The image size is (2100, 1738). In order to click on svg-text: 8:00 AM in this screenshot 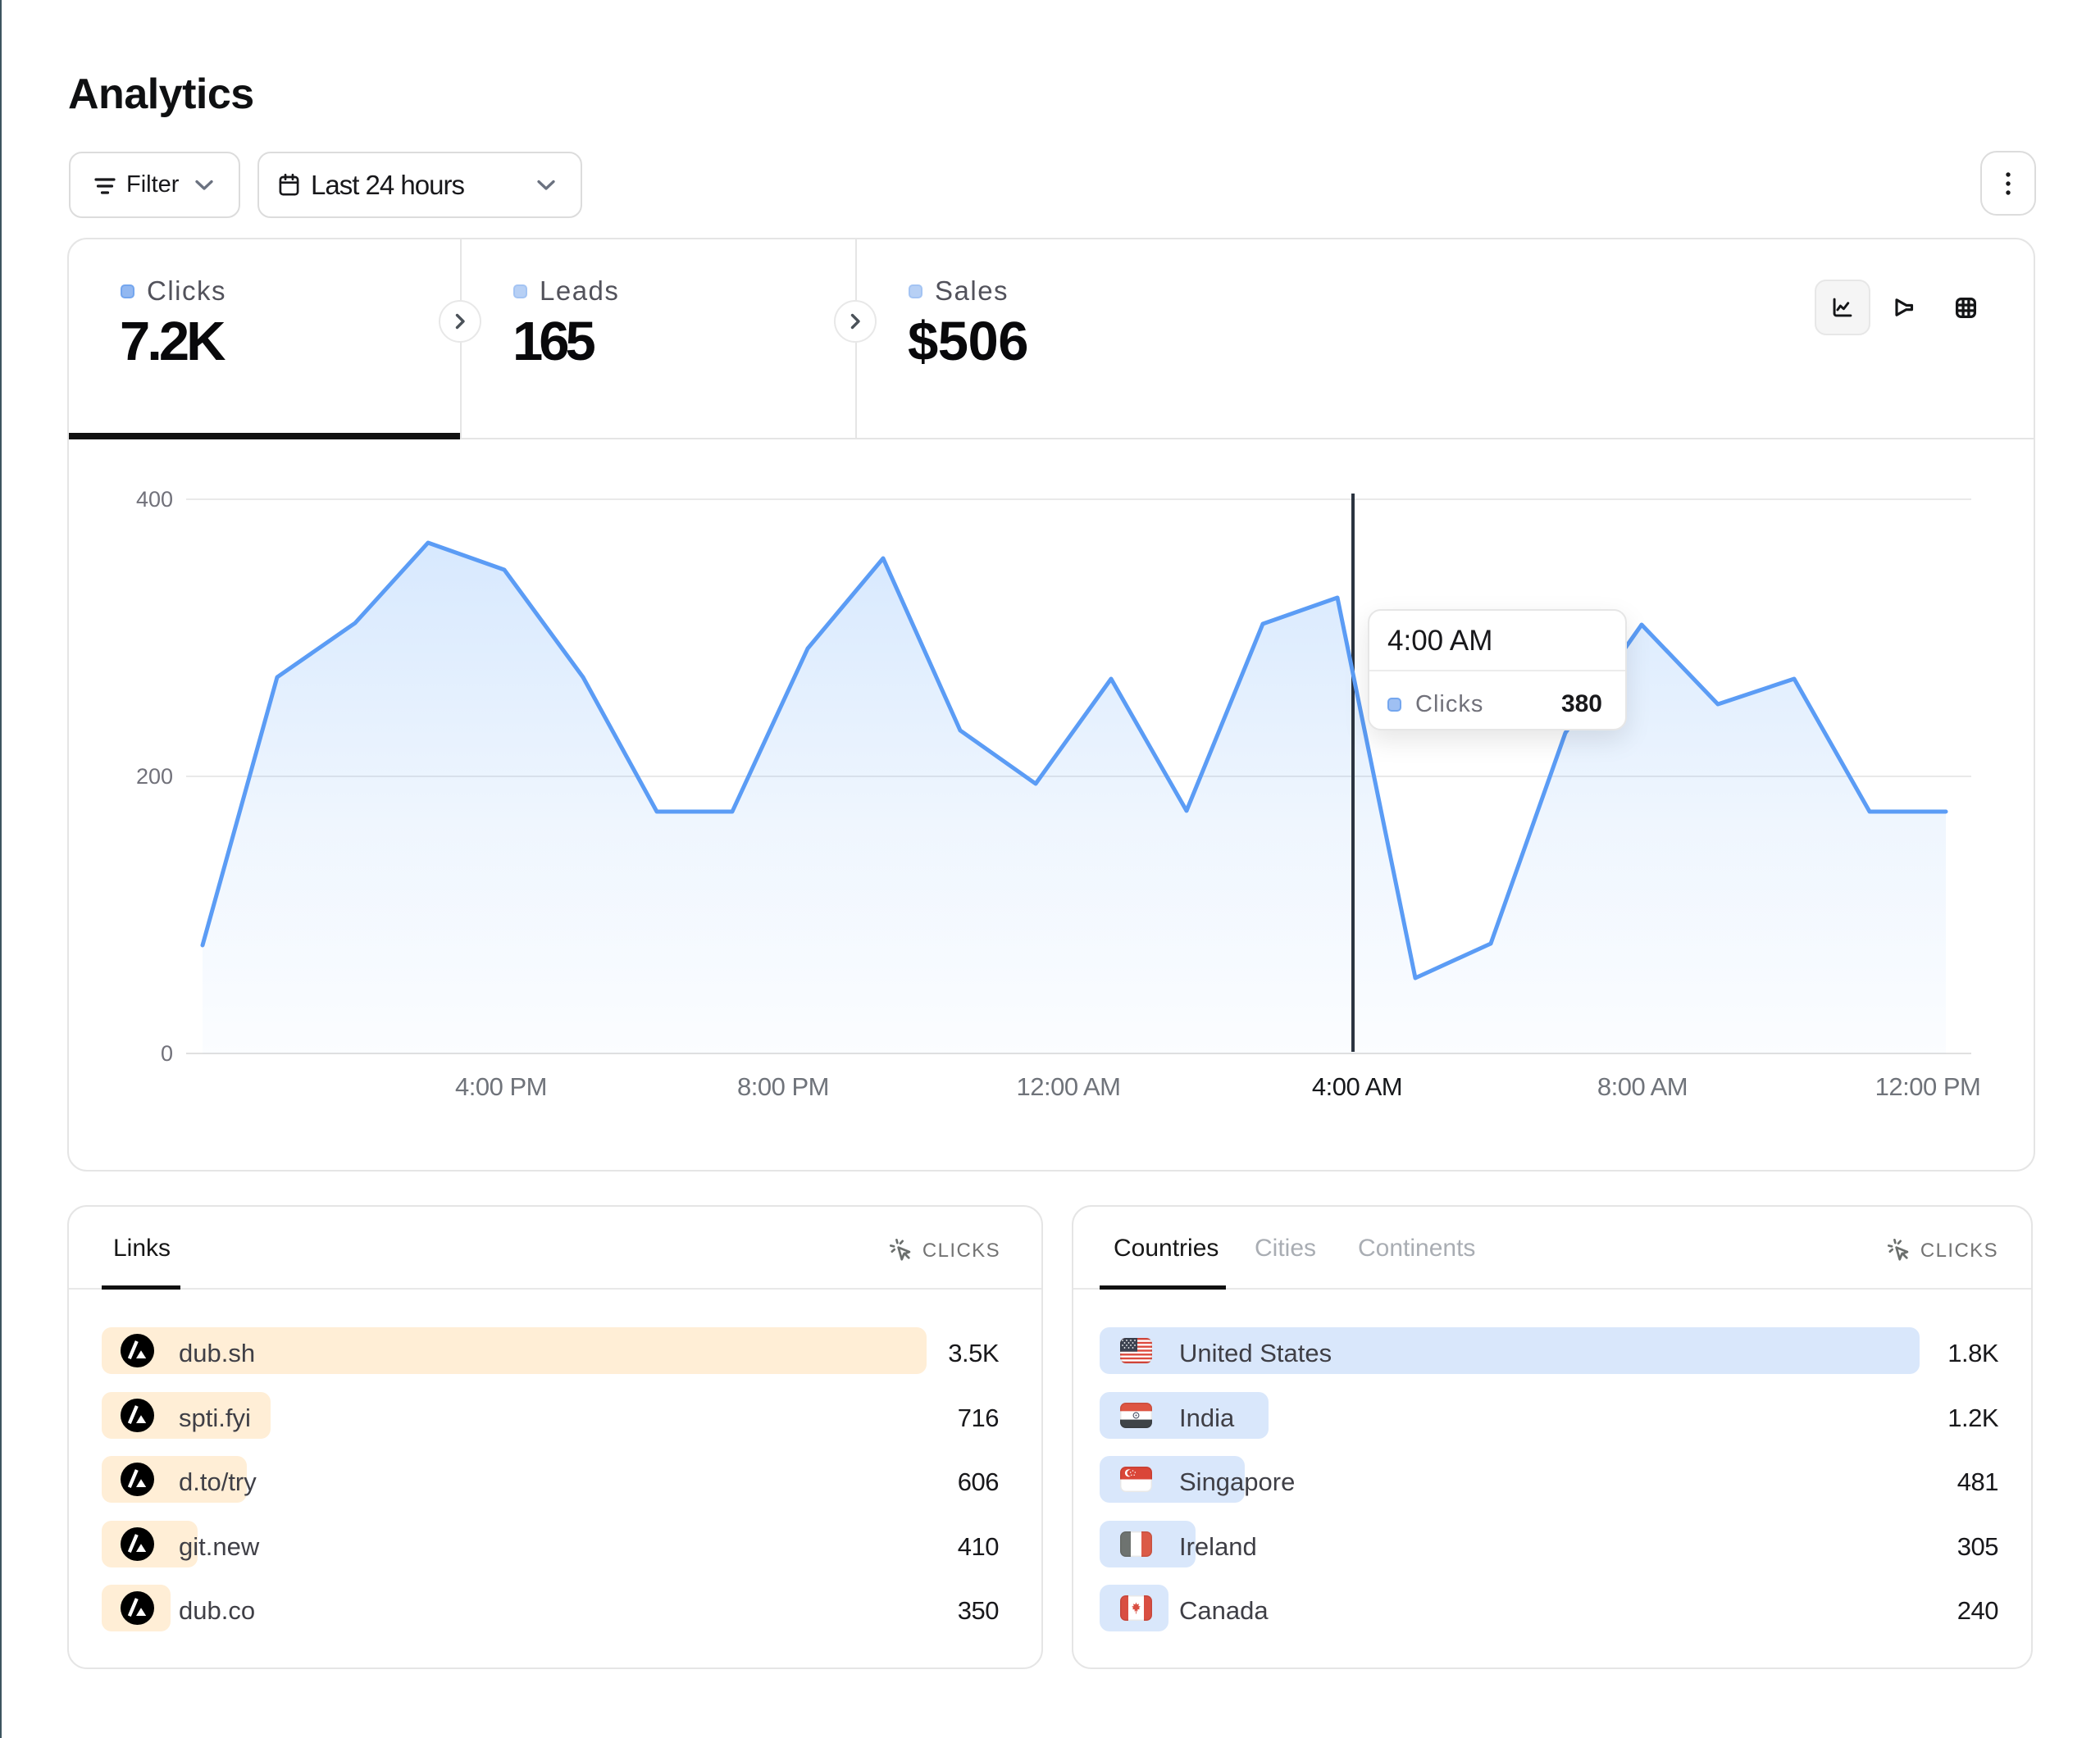, I will do `click(1642, 1086)`.